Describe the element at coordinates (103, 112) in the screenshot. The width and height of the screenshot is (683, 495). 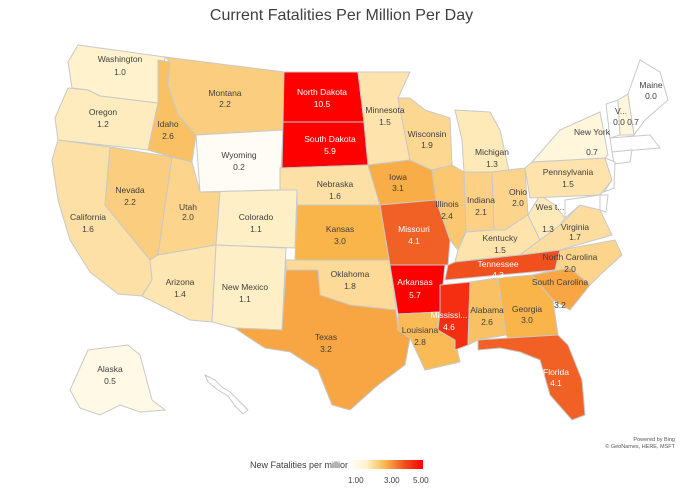
I see `state-label-oregon: Oregon` at that location.